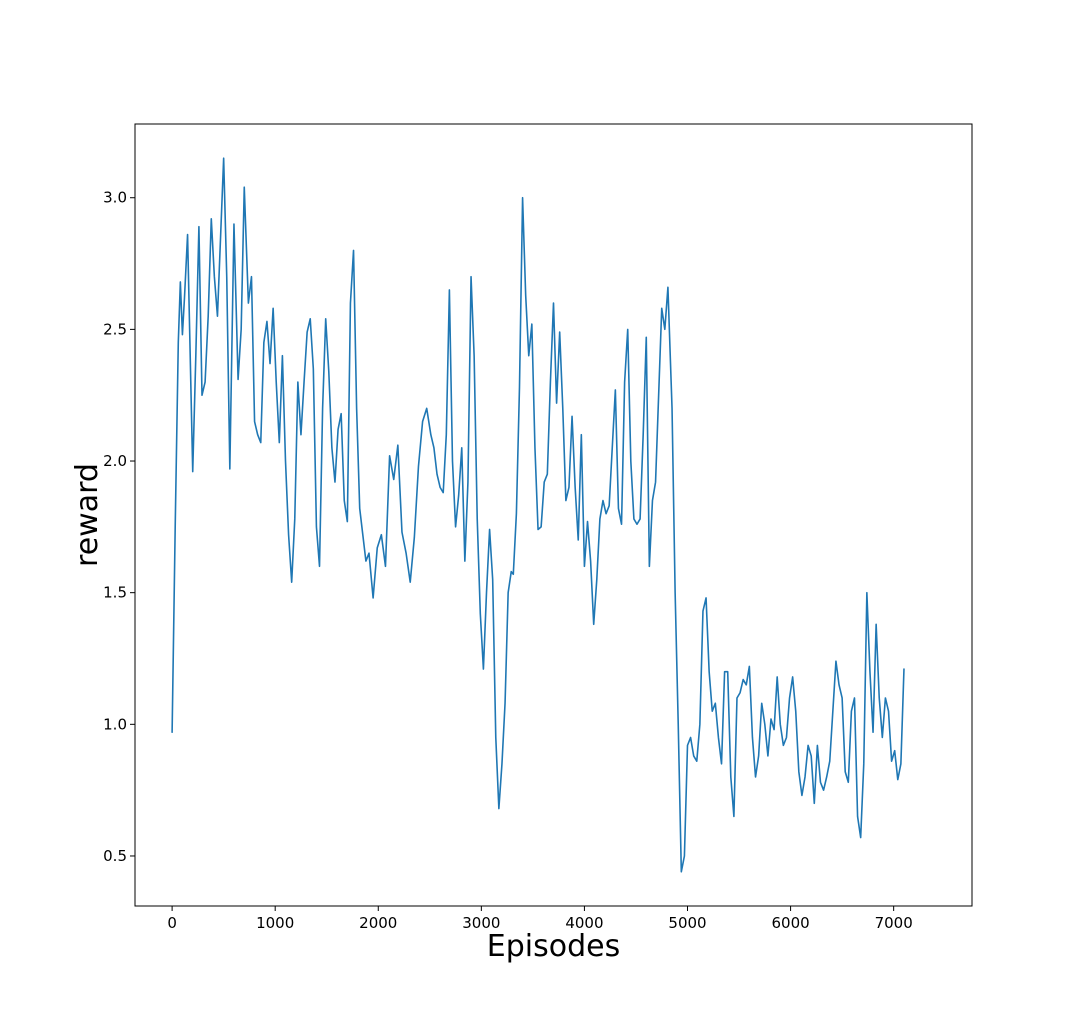 This screenshot has width=1080, height=1036. Describe the element at coordinates (378, 923) in the screenshot. I see `x-tick-label: 2000` at that location.